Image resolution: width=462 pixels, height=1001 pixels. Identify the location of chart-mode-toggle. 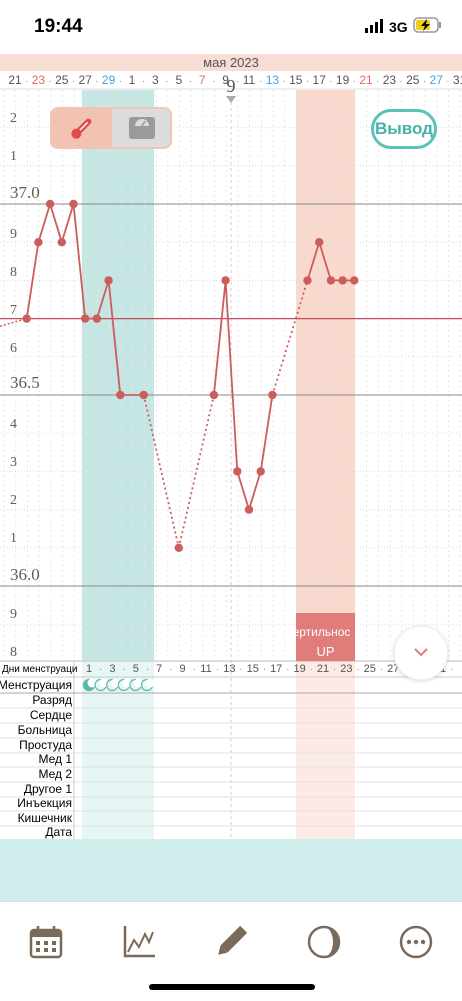
(111, 128).